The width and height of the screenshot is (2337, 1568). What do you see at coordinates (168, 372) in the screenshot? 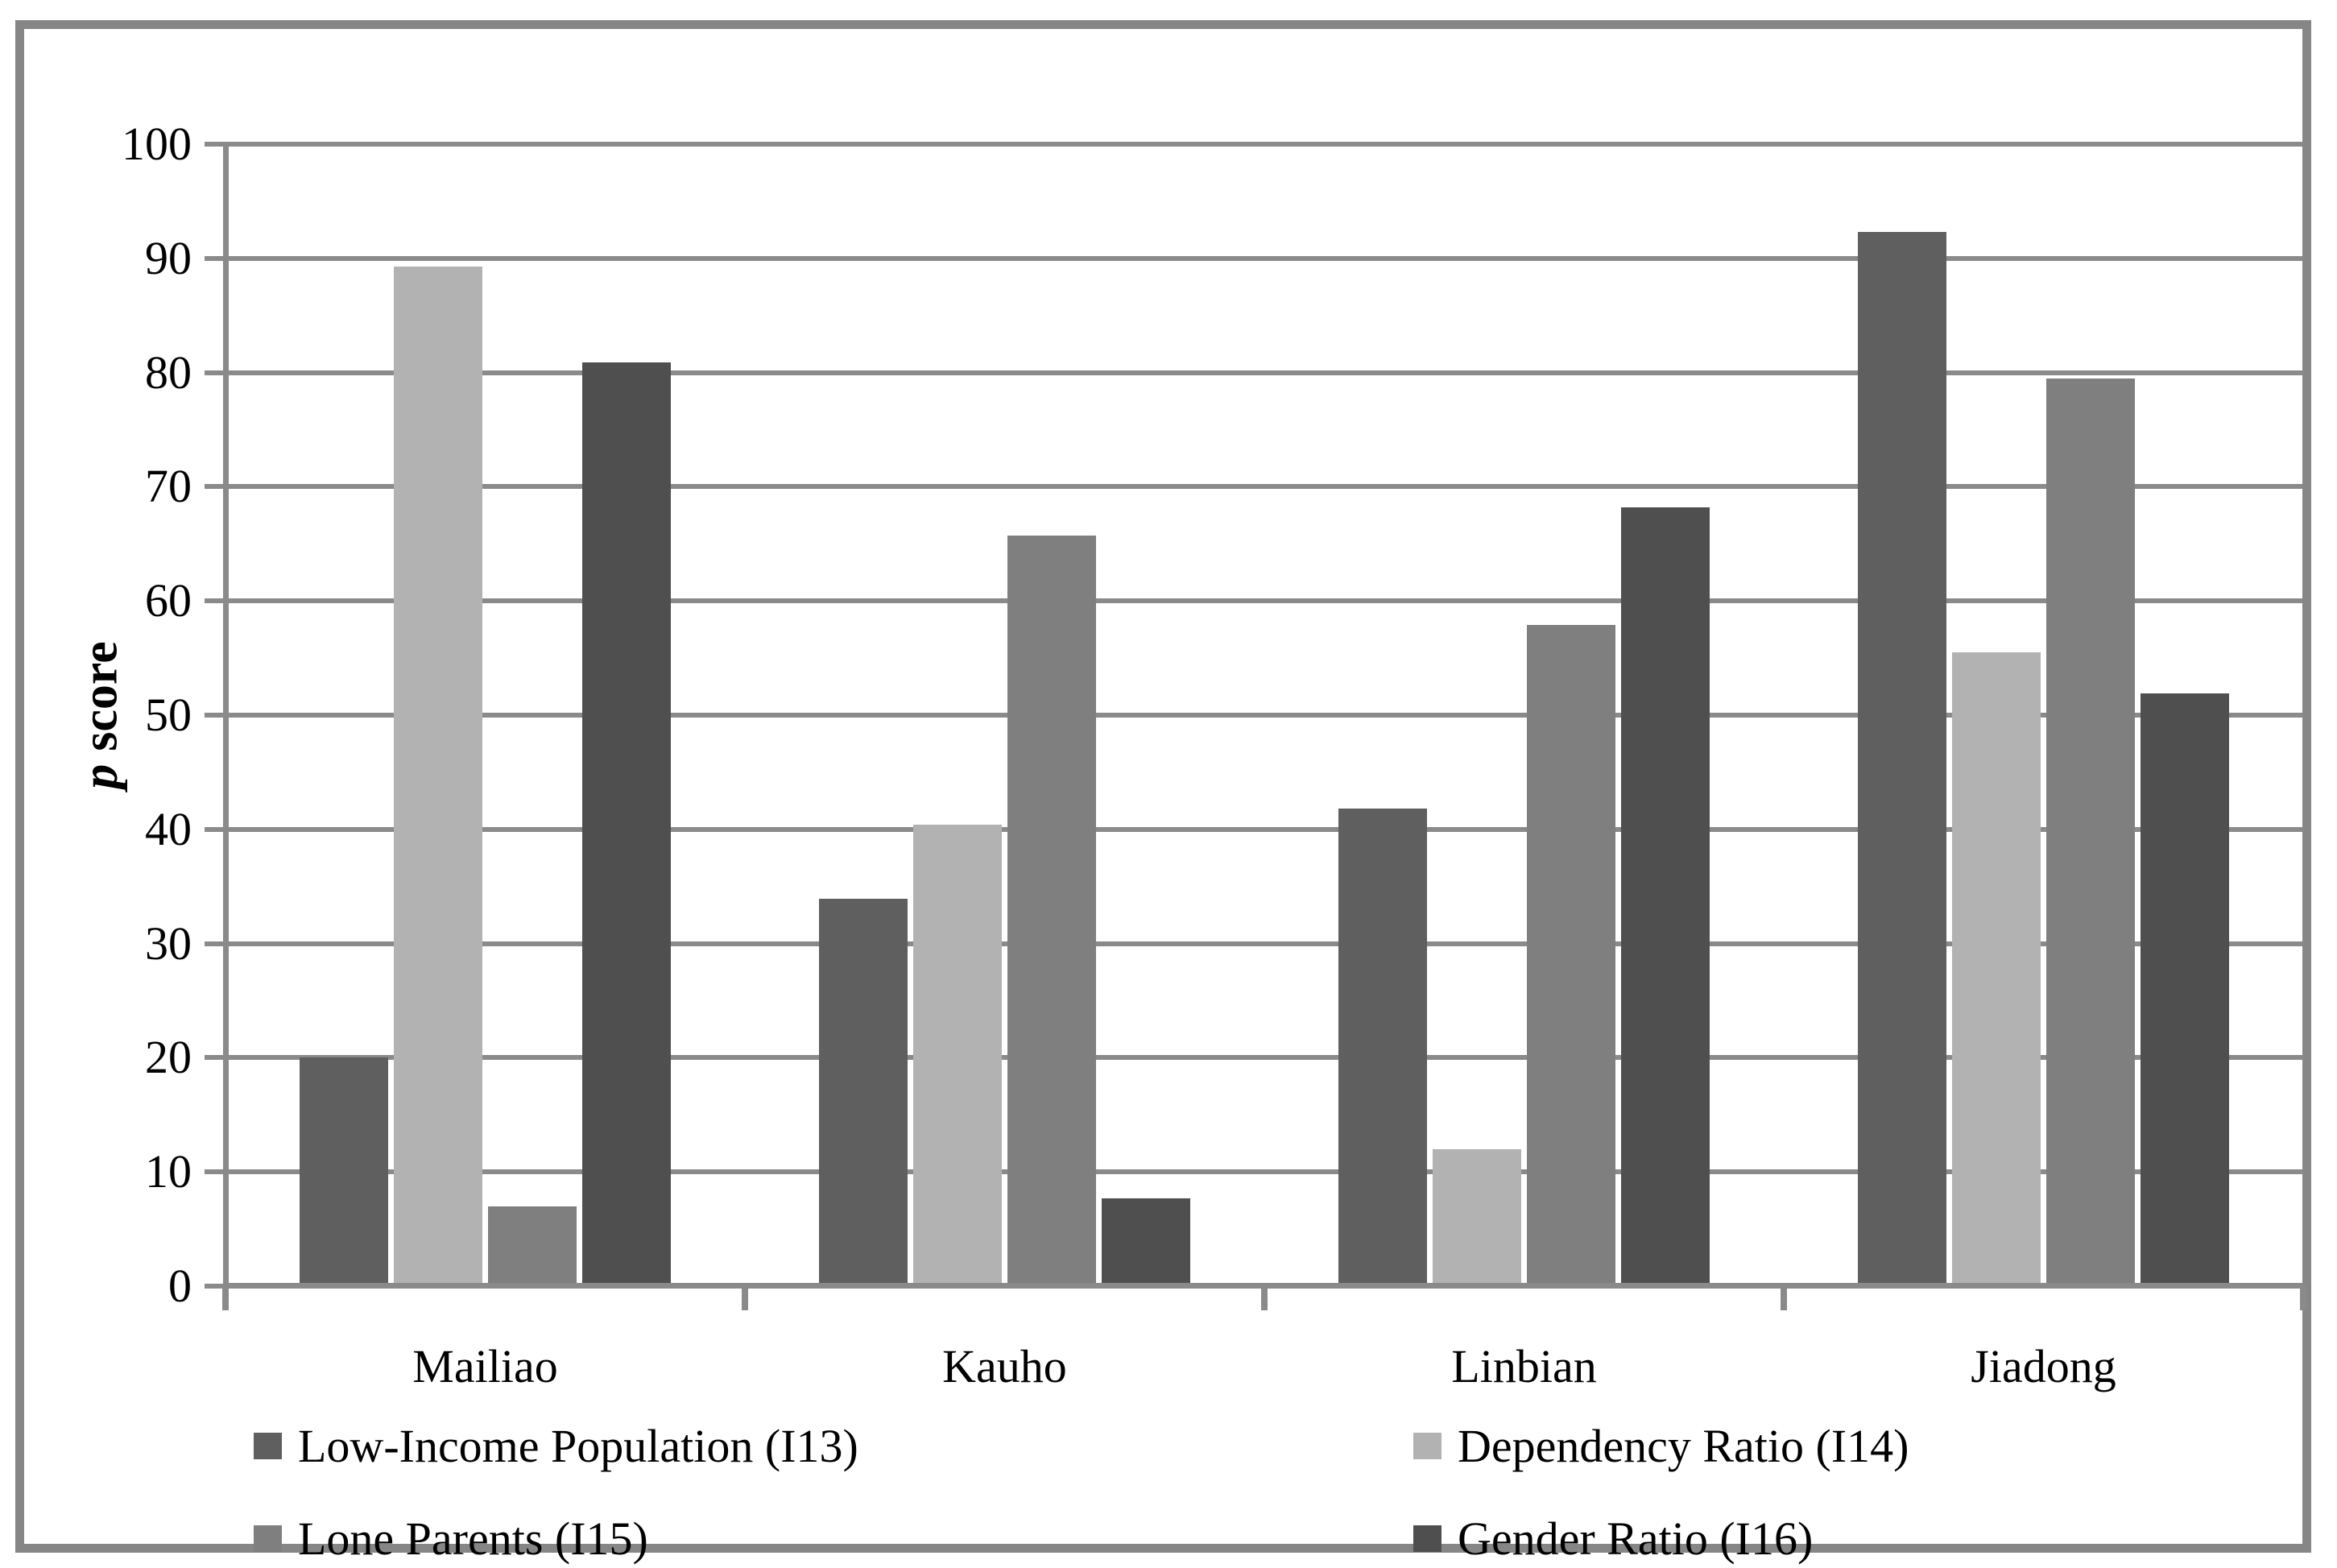
I see `y-tick-label-80: 80` at bounding box center [168, 372].